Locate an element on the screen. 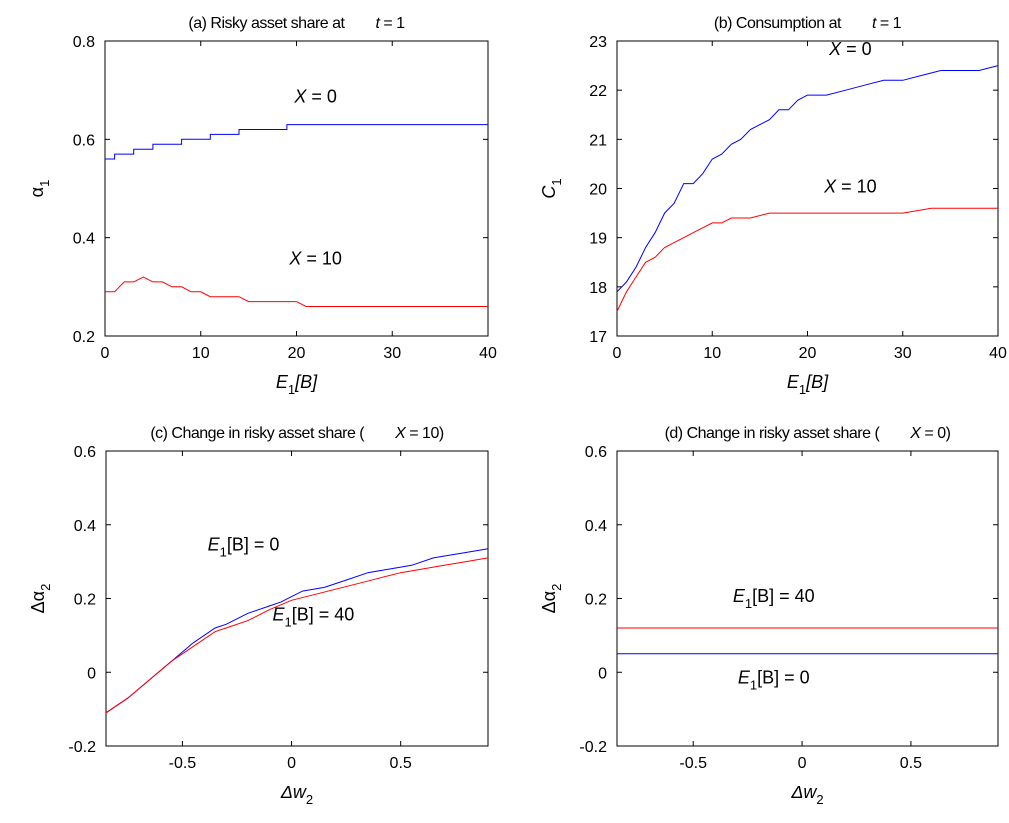 The image size is (1009, 823). panel-title: (d) Change in risky asset share ( X = 0) is located at coordinates (808, 433).